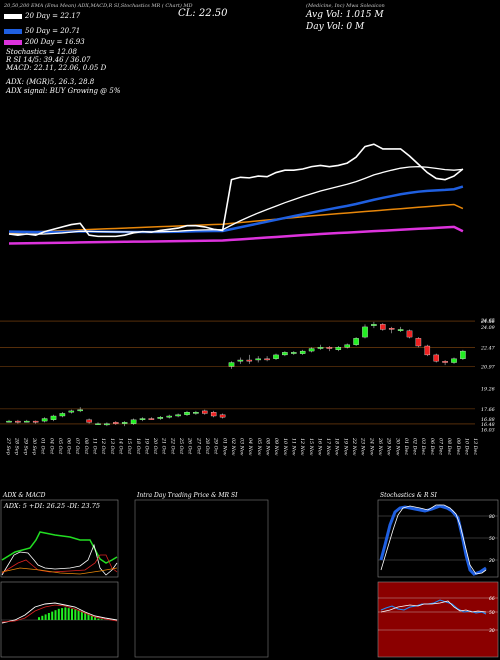 This screenshot has width=500, height=660. Describe the element at coordinates (59, 571) in the screenshot. I see `adx-orange-line` at that location.